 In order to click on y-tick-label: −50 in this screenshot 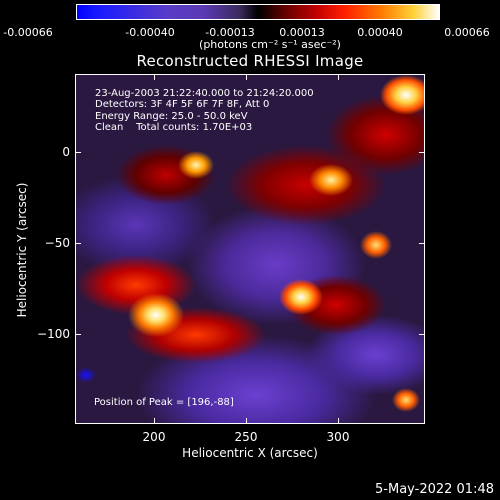, I will do `click(57, 243)`.